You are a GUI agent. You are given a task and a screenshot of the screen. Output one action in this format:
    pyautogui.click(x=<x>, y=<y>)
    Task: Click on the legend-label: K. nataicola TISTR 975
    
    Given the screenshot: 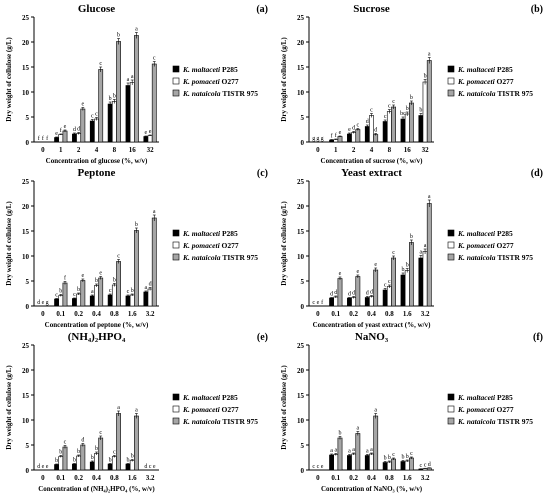 What is the action you would take?
    pyautogui.click(x=495, y=421)
    